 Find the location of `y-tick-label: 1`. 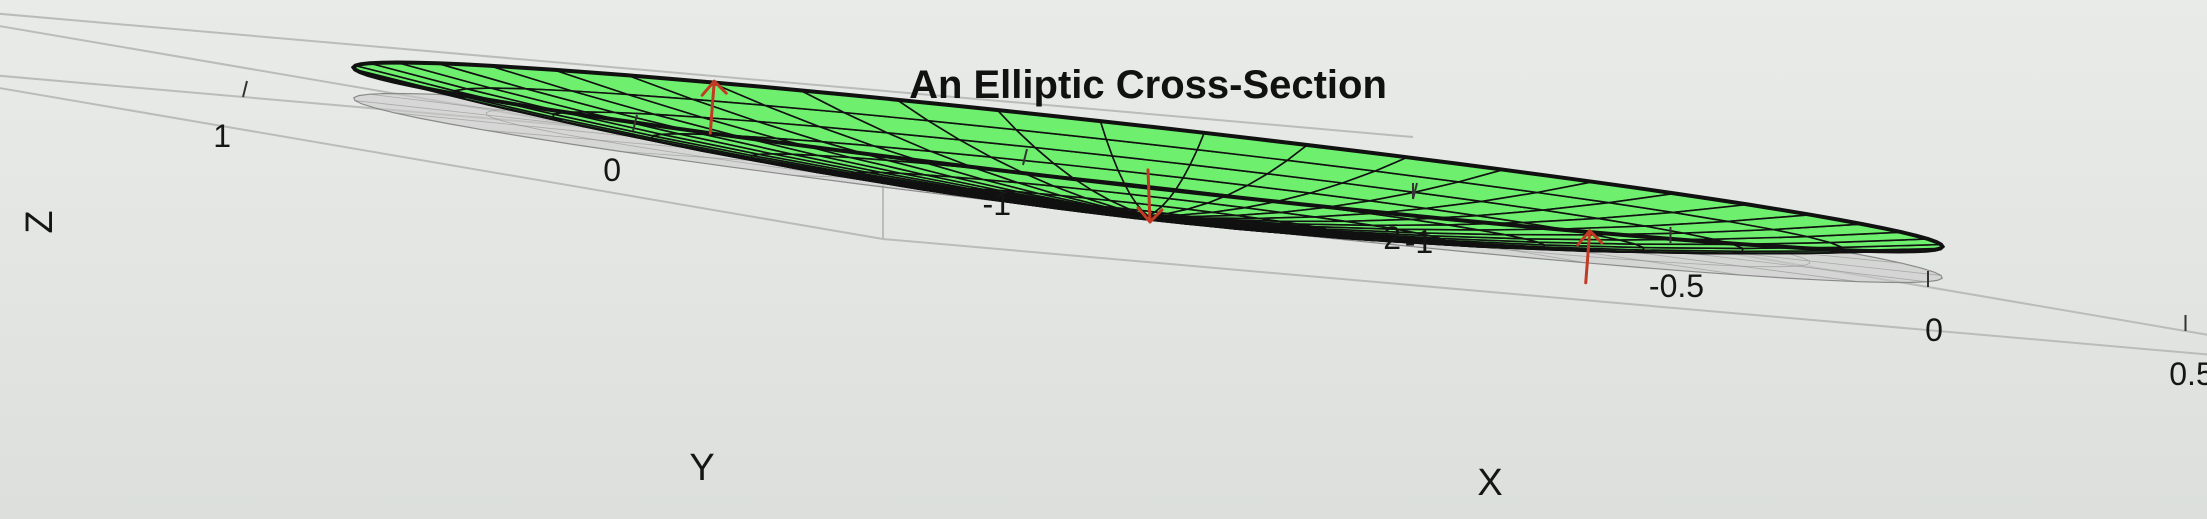

y-tick-label: 1 is located at coordinates (222, 136).